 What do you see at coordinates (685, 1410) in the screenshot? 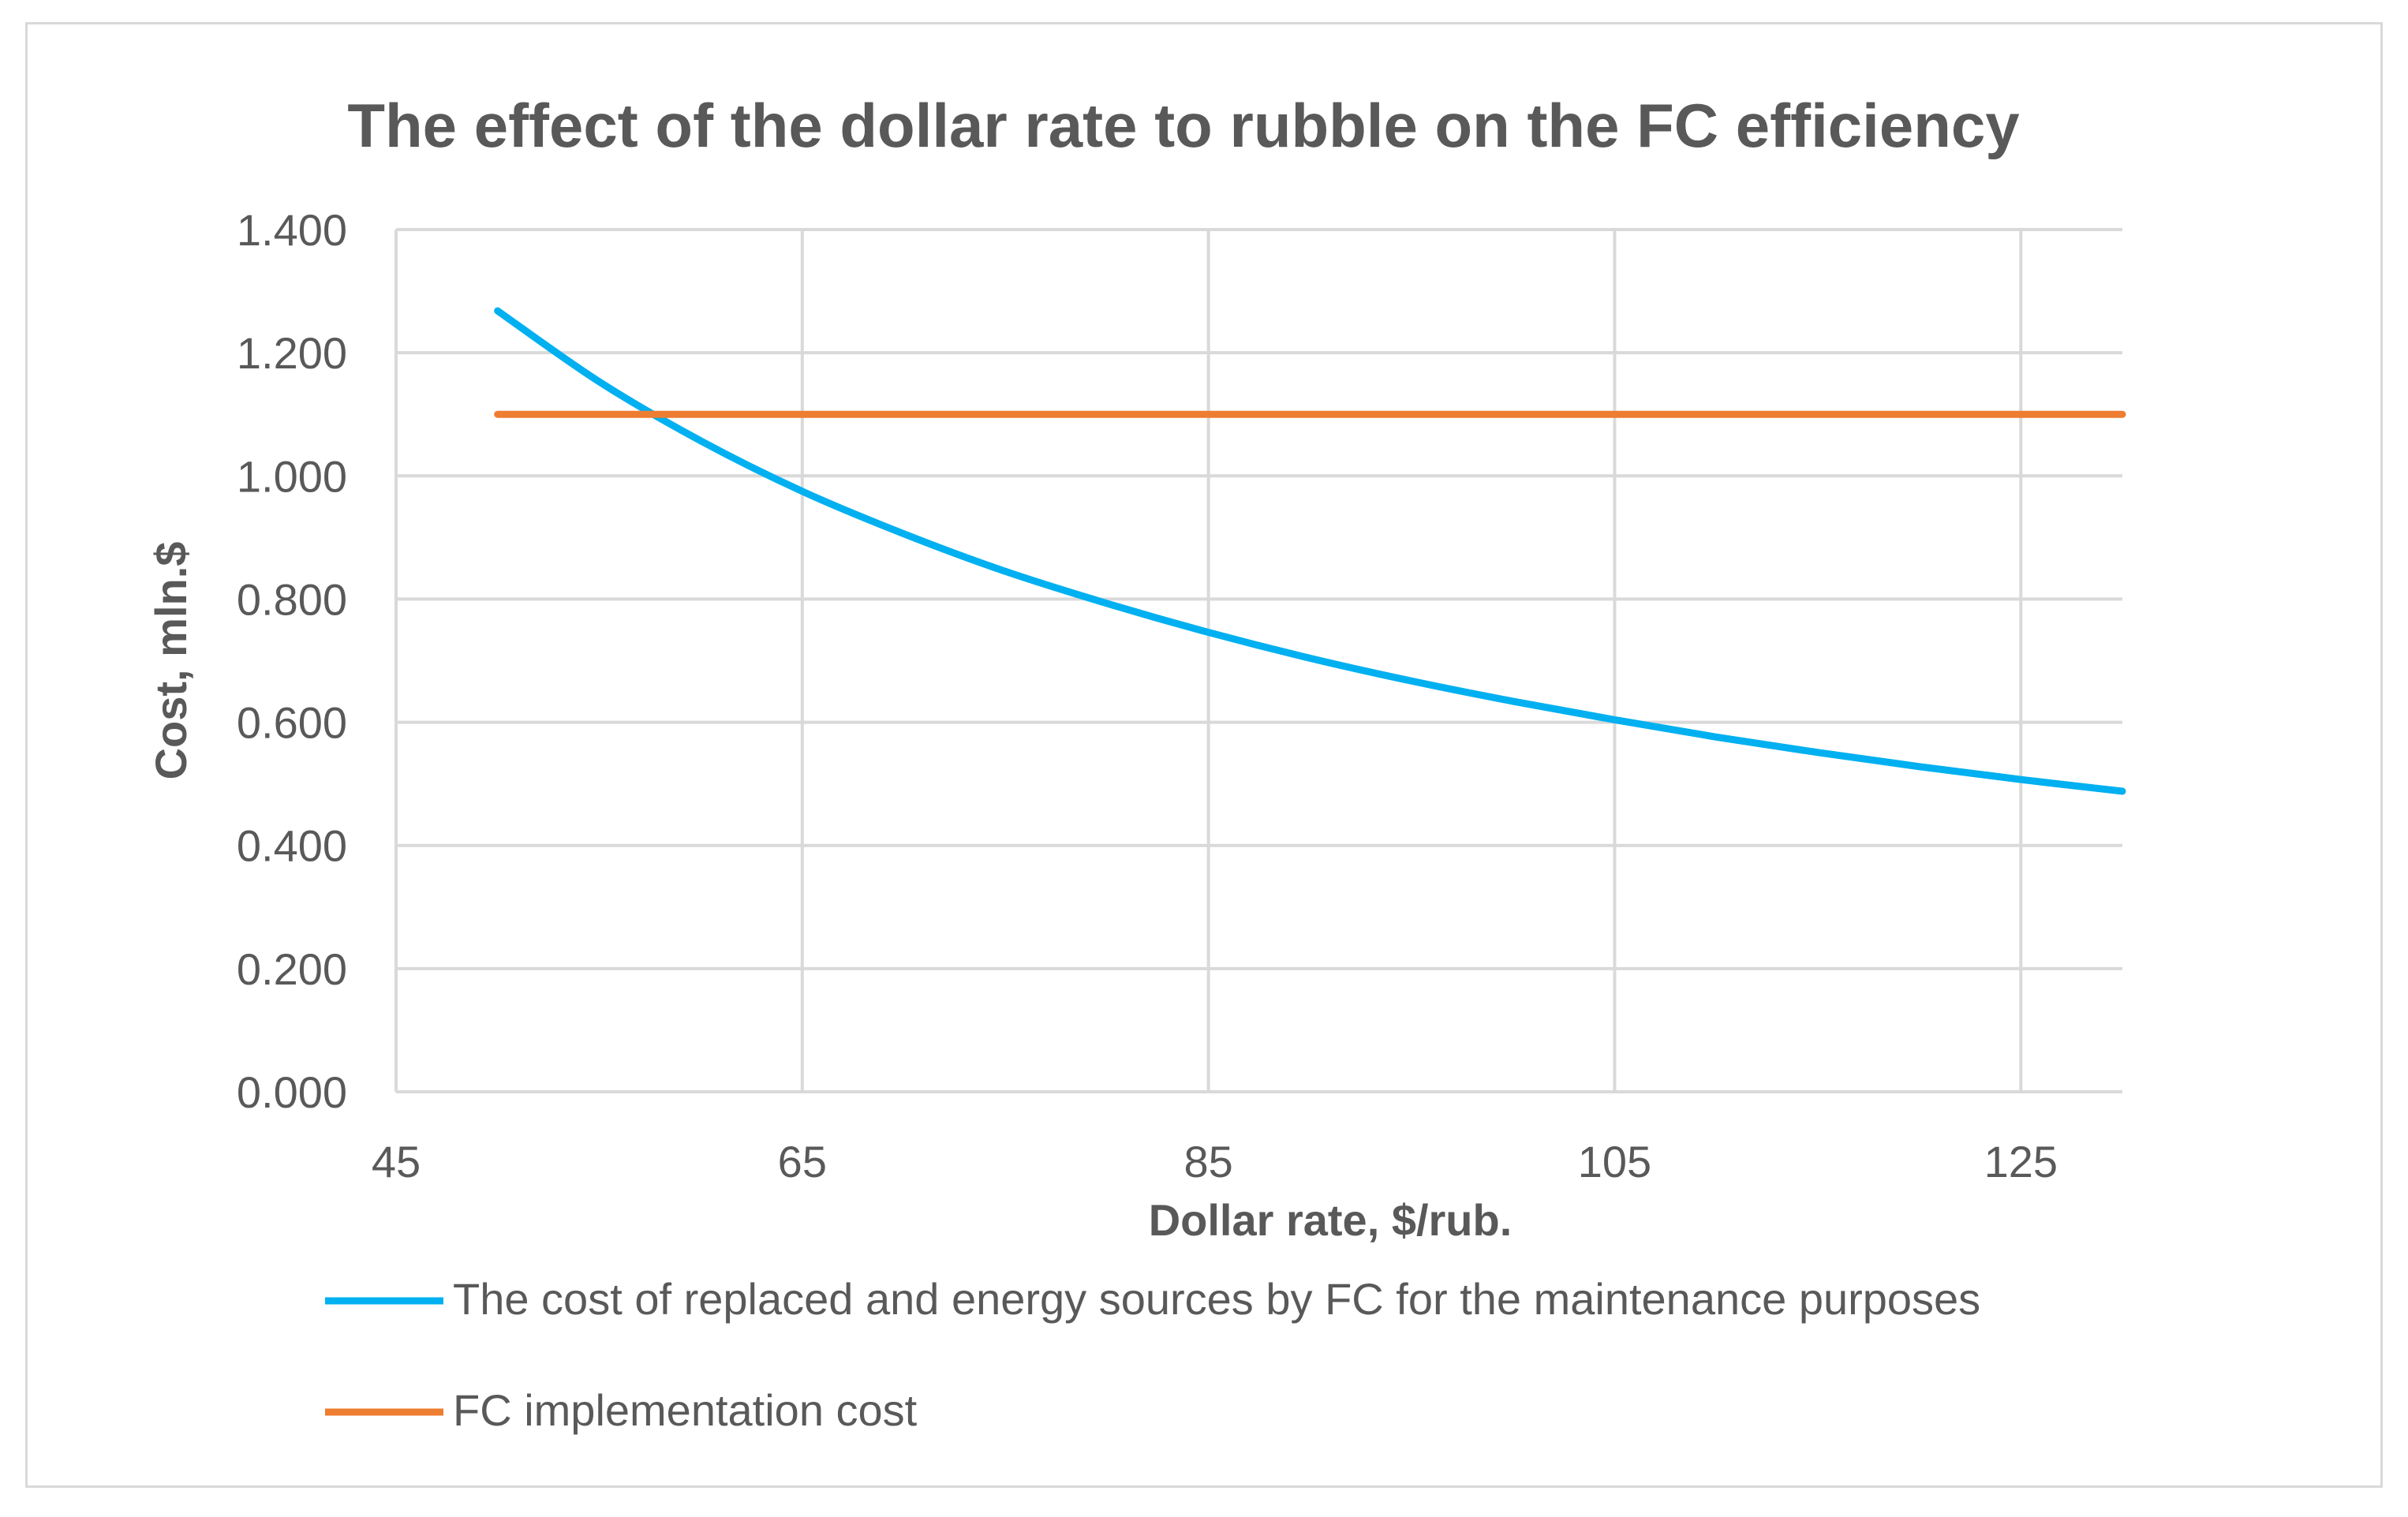
I see `legend-label-2: FC implementation cost` at bounding box center [685, 1410].